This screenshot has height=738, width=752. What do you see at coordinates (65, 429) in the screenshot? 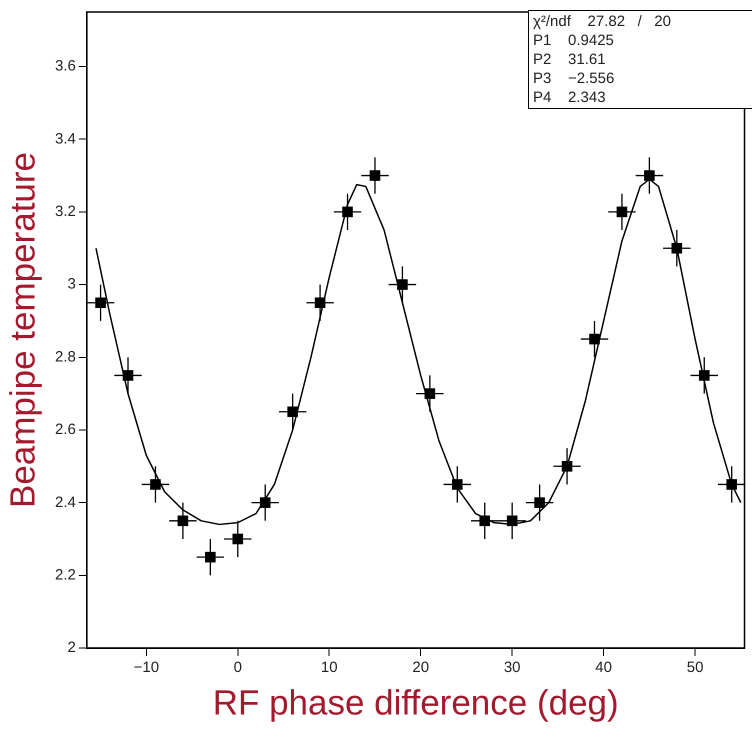
I see `y-tick-label: 2.6` at bounding box center [65, 429].